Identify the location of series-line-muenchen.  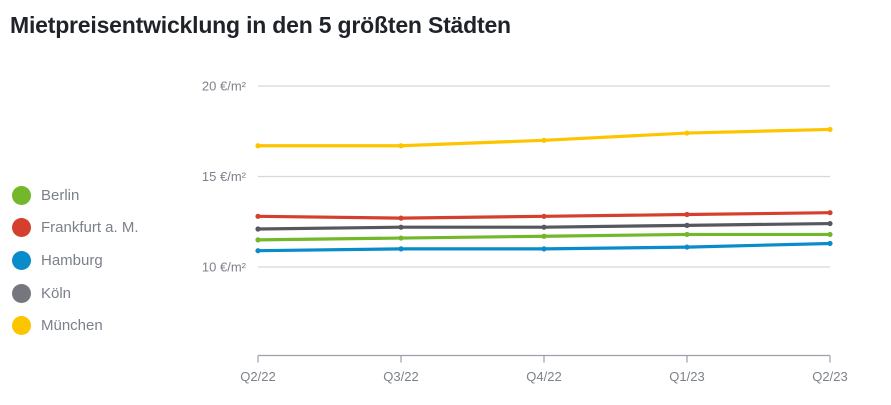
(544, 137).